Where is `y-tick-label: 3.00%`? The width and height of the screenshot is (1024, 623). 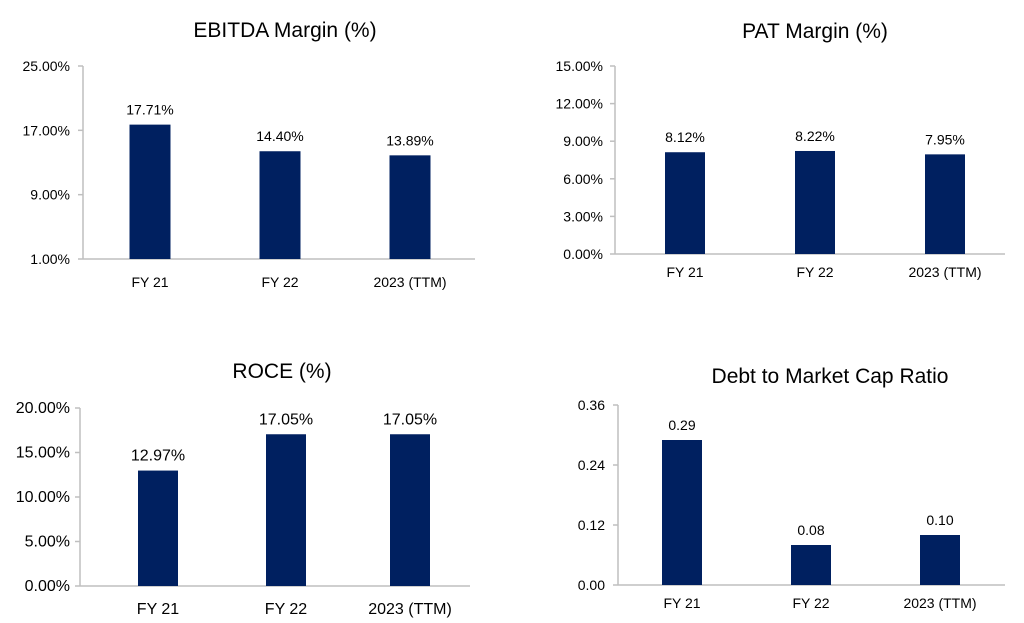 y-tick-label: 3.00% is located at coordinates (583, 216).